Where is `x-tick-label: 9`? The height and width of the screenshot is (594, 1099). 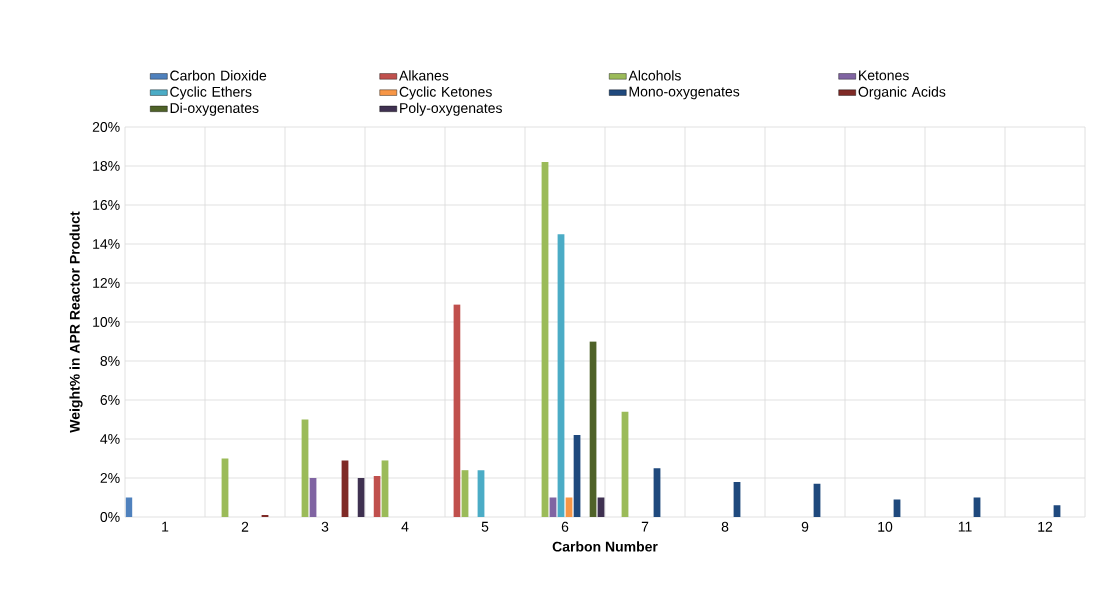
x-tick-label: 9 is located at coordinates (805, 526).